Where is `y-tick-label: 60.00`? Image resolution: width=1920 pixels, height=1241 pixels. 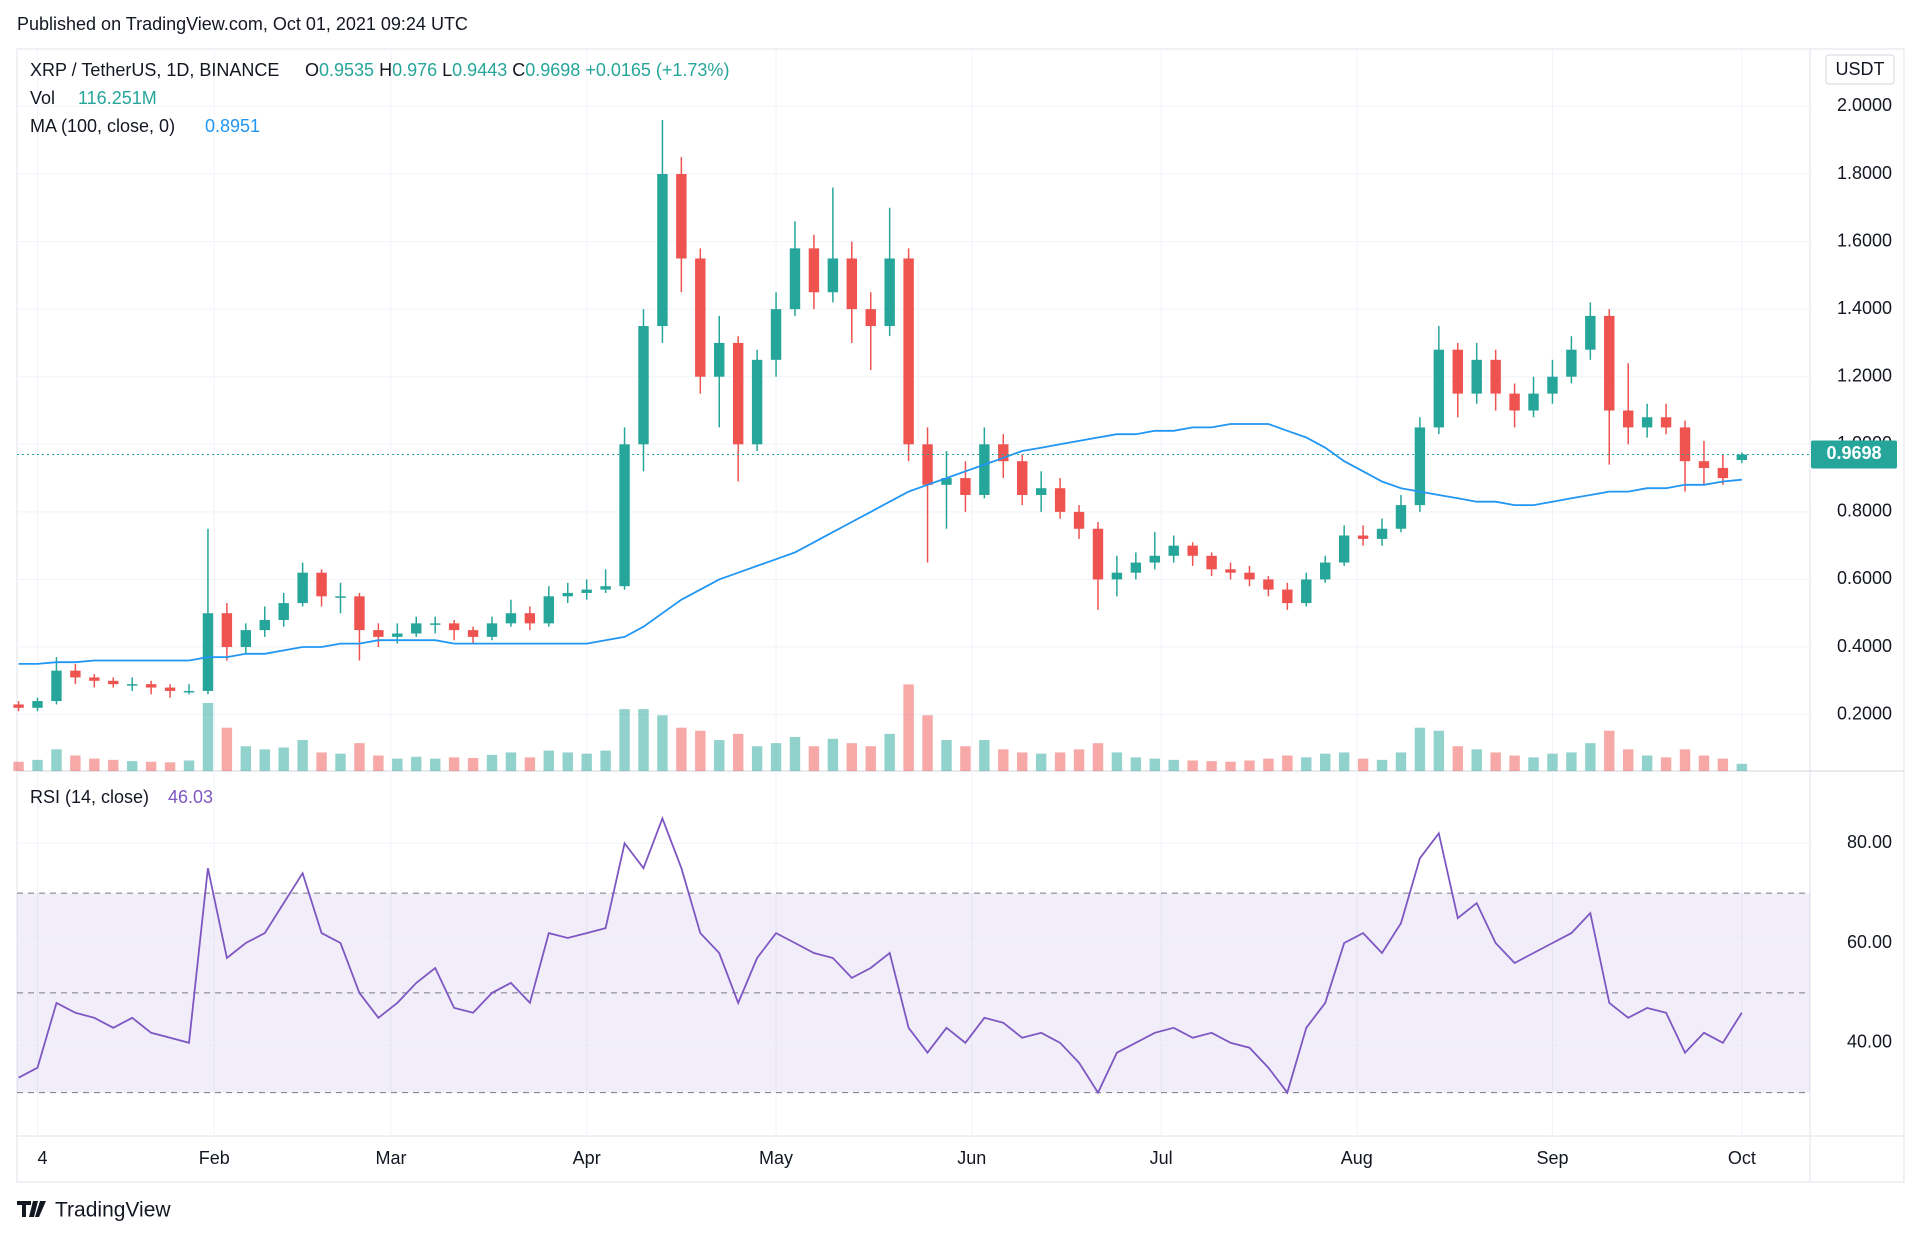 y-tick-label: 60.00 is located at coordinates (1869, 942).